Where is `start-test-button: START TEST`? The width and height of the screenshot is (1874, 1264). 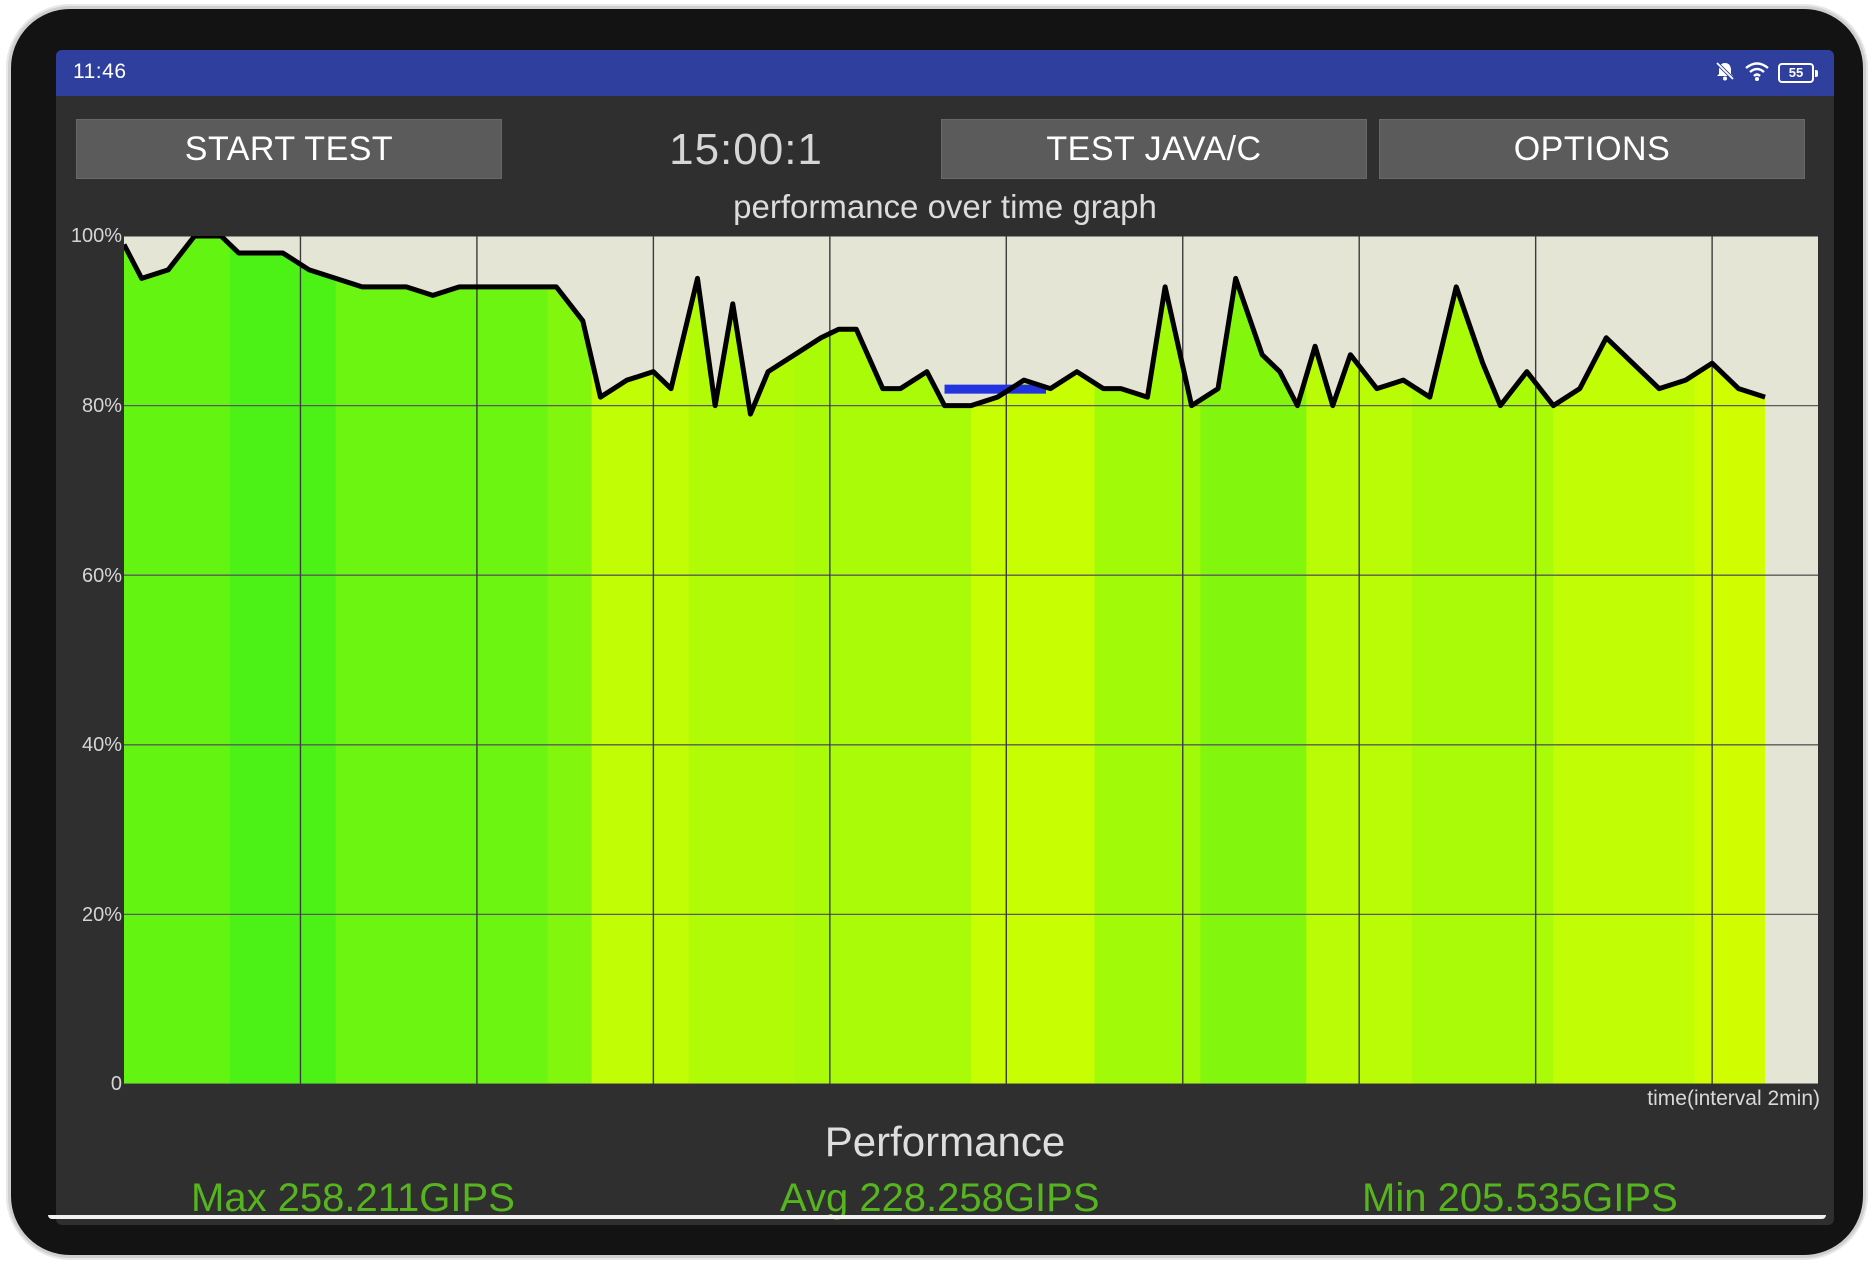
start-test-button: START TEST is located at coordinates (289, 149).